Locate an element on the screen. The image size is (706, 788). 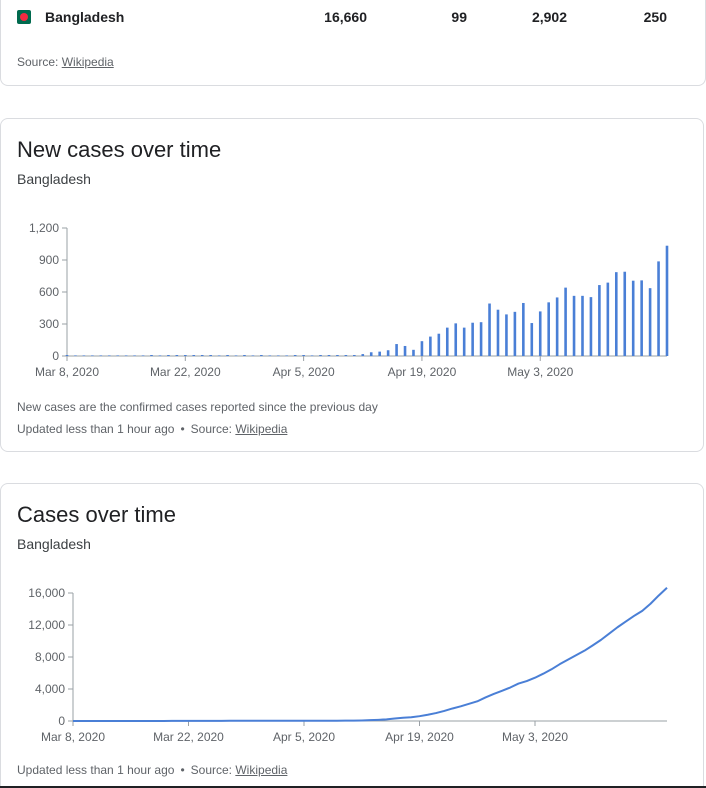
recovered-value: 2,902 is located at coordinates (549, 17).